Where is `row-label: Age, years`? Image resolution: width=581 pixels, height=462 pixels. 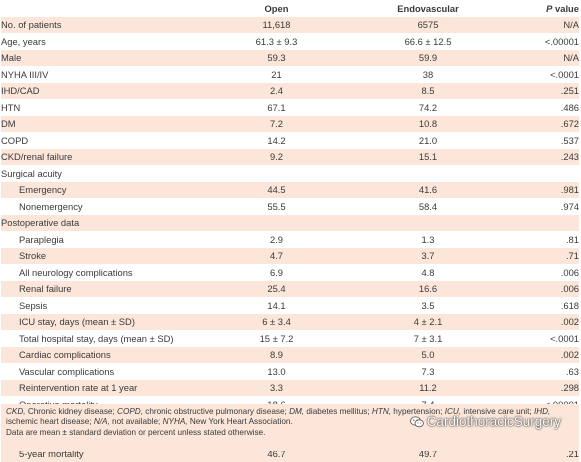 row-label: Age, years is located at coordinates (99, 41).